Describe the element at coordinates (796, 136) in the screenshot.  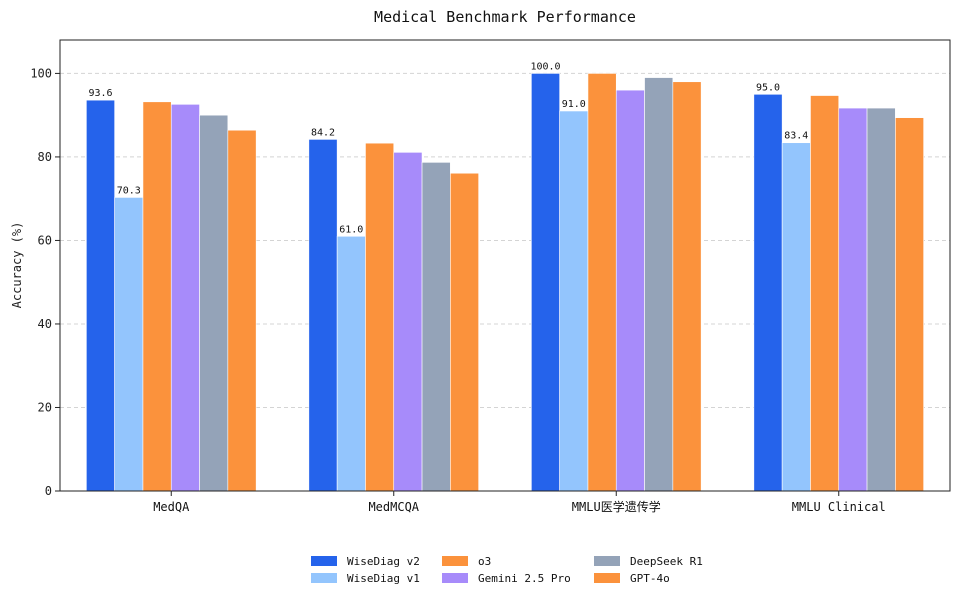
I see `bar-value-label: 83.4` at that location.